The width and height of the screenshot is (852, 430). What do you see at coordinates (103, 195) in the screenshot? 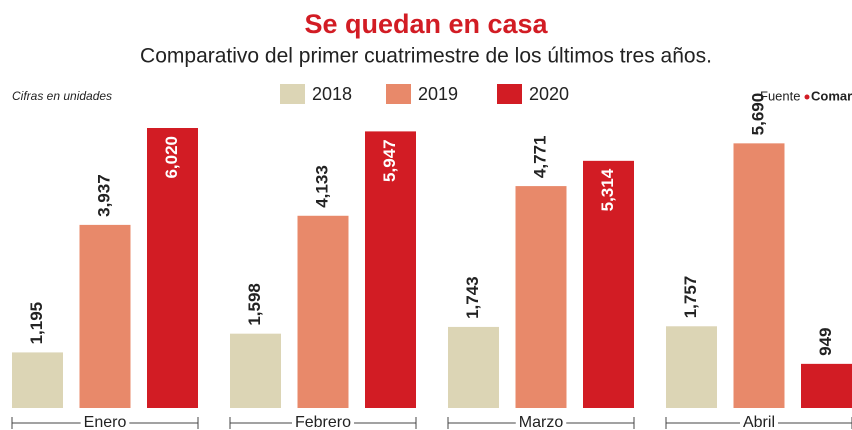
I see `value-label: 3,937` at bounding box center [103, 195].